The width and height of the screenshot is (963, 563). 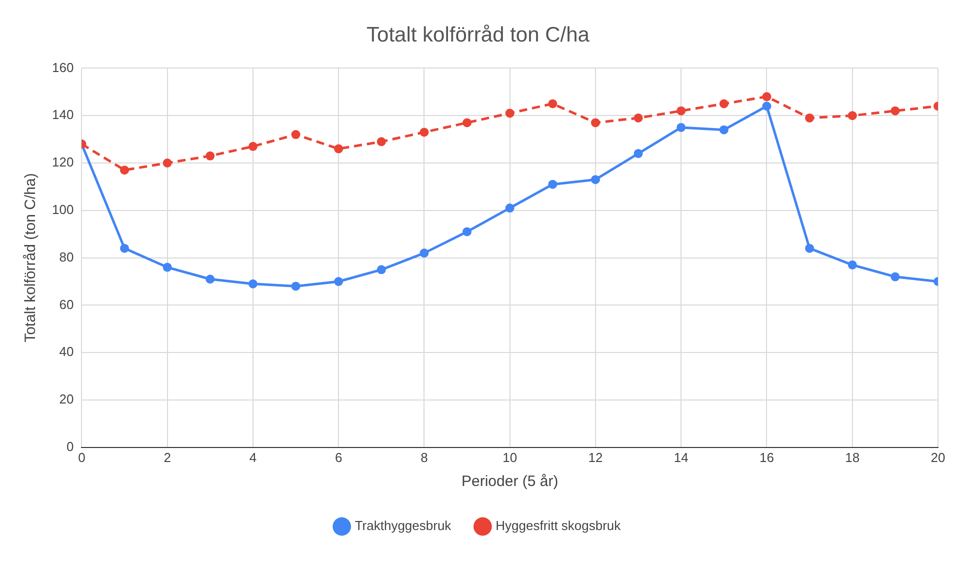 What do you see at coordinates (63, 209) in the screenshot?
I see `y-tick-label: 100` at bounding box center [63, 209].